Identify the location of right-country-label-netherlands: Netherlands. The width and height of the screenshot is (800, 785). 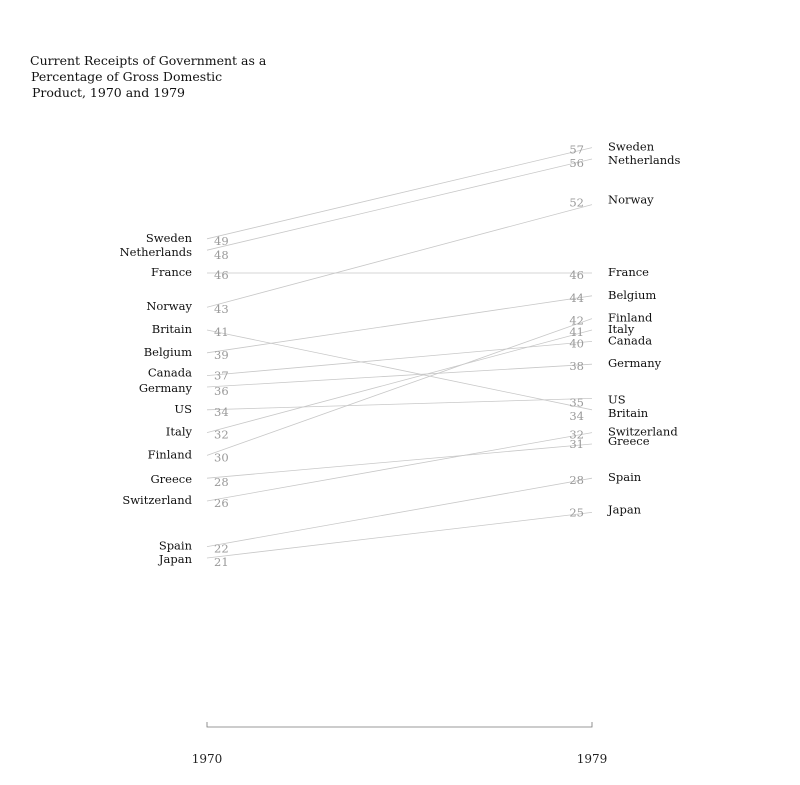
(644, 160).